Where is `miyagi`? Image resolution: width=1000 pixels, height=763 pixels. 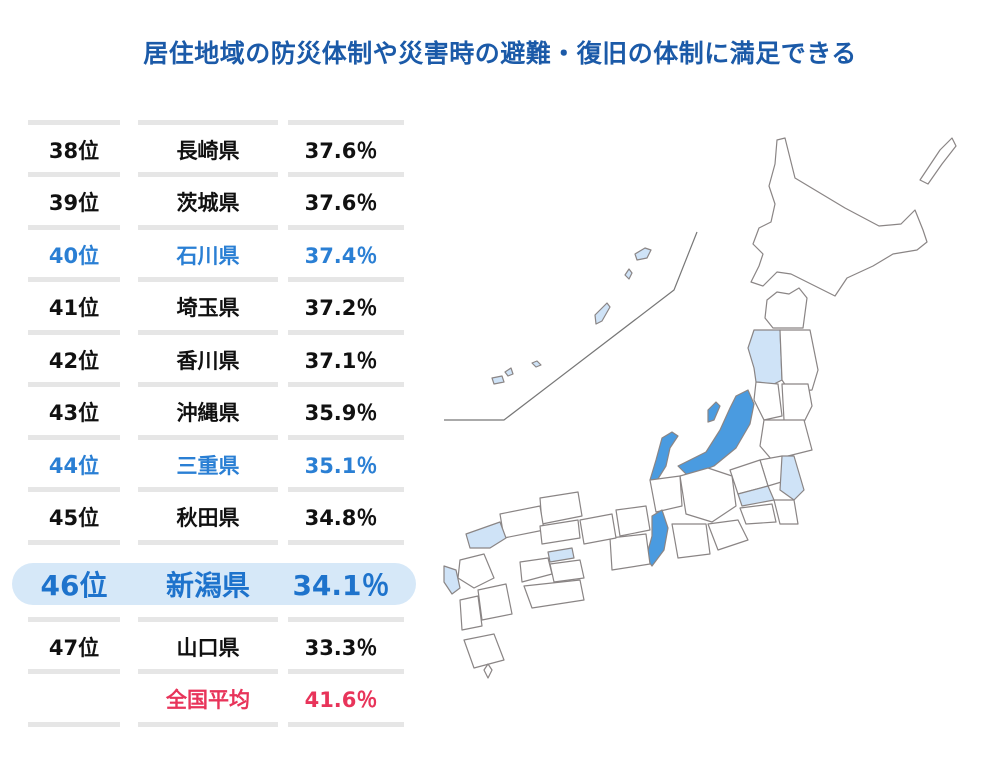 miyagi is located at coordinates (797, 403).